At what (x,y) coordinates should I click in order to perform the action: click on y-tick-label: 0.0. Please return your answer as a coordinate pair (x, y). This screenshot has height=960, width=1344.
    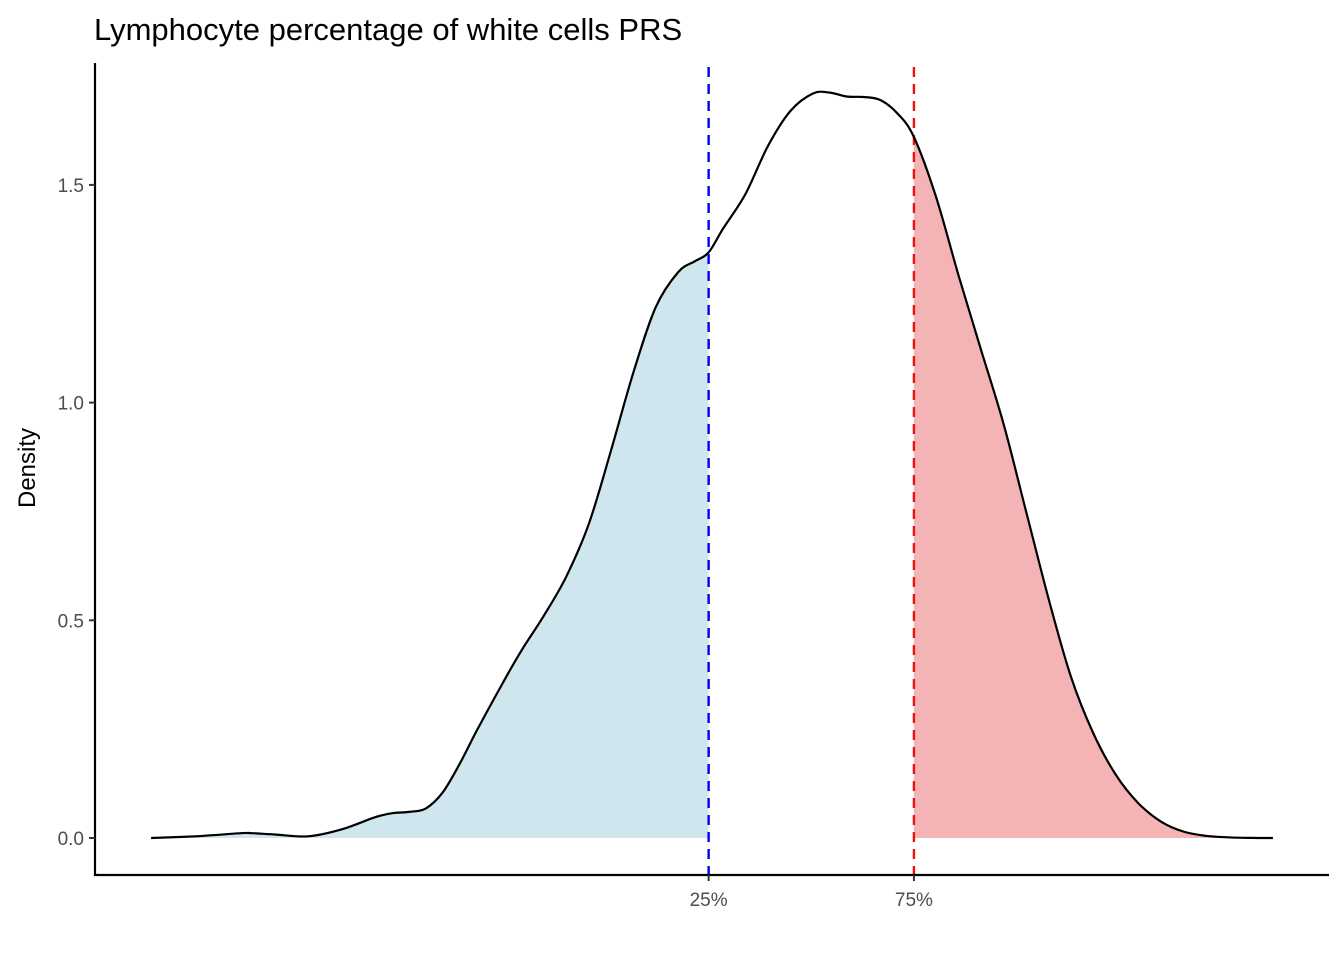
    Looking at the image, I should click on (71, 839).